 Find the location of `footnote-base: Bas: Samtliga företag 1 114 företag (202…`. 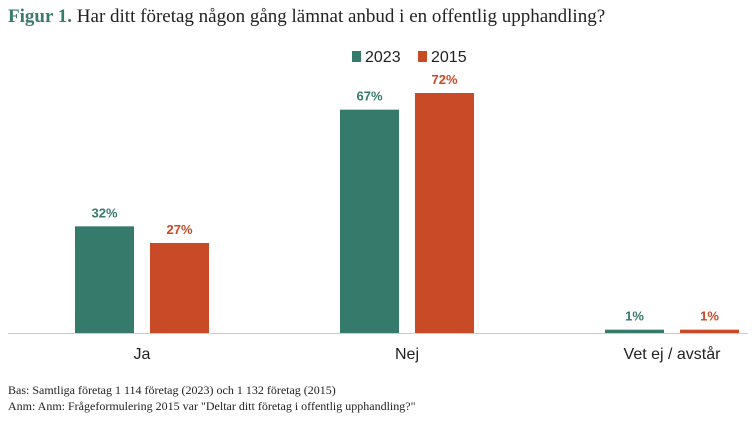

footnote-base: Bas: Samtliga företag 1 114 företag (202… is located at coordinates (172, 390).